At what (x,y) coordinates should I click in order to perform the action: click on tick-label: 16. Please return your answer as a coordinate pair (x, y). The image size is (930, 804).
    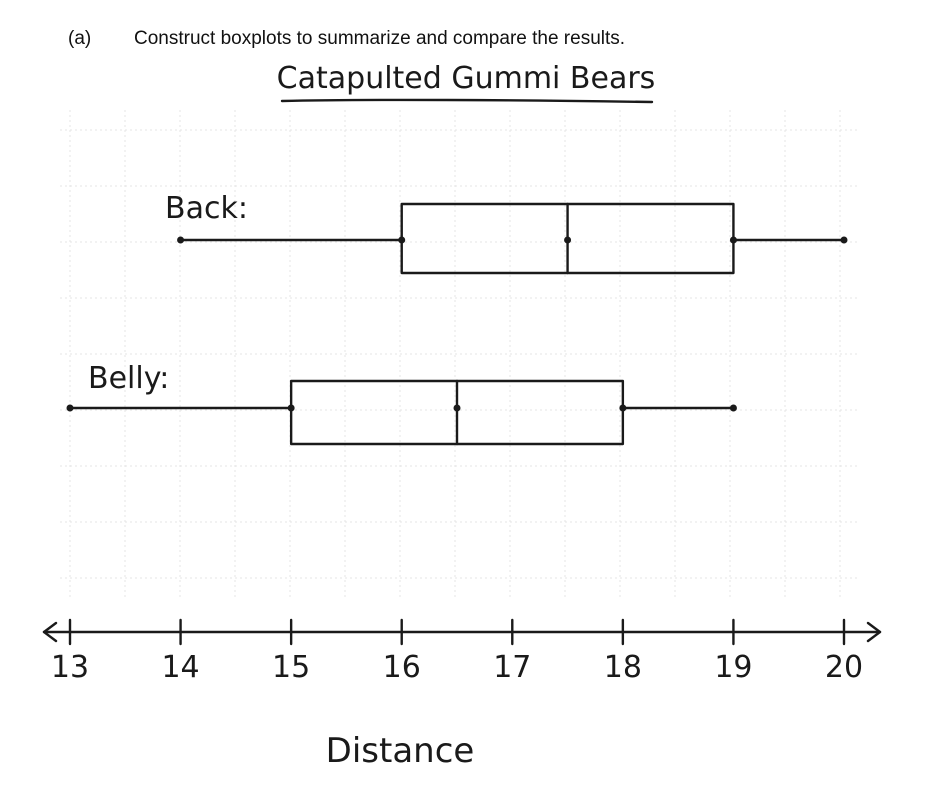
    Looking at the image, I should click on (402, 667).